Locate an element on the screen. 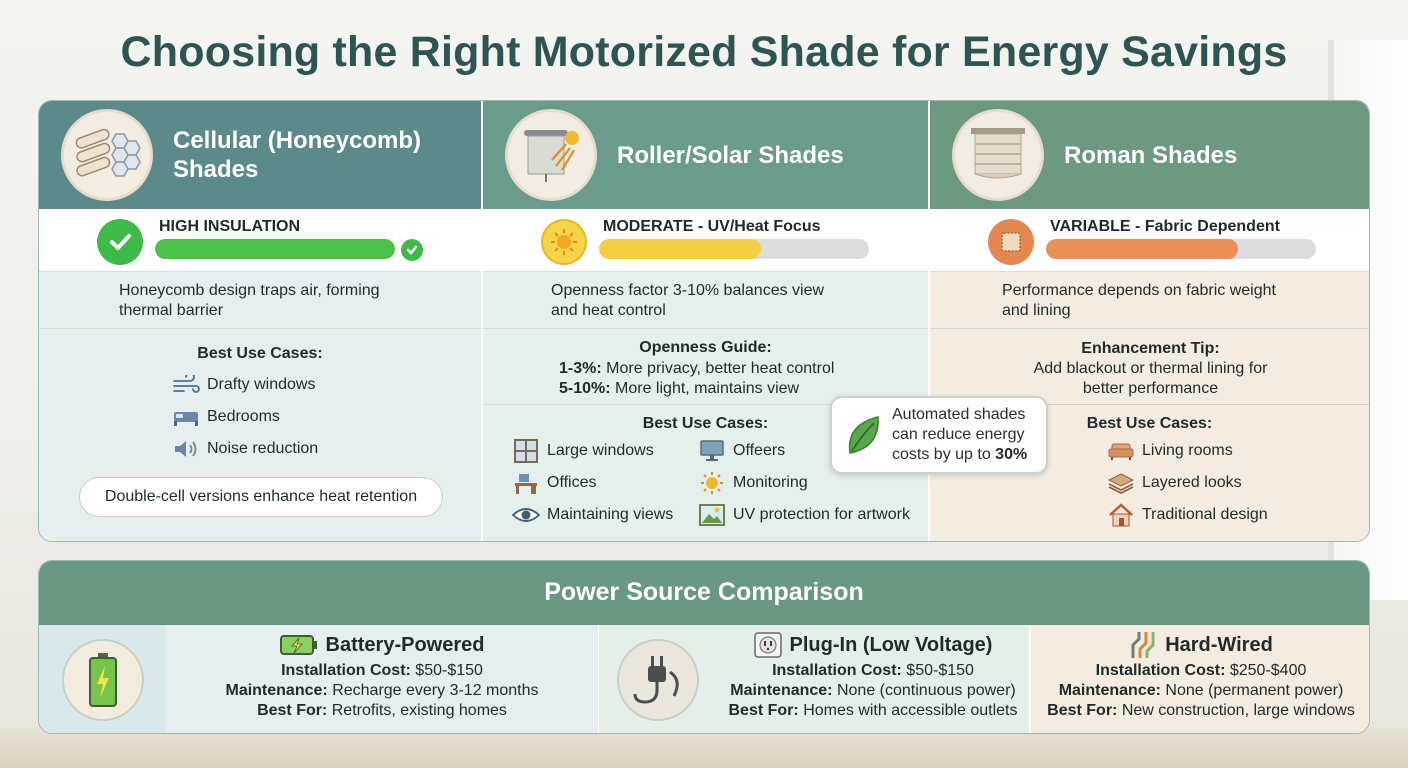 The height and width of the screenshot is (768, 1408). use-case-item: Bedrooms is located at coordinates (244, 417).